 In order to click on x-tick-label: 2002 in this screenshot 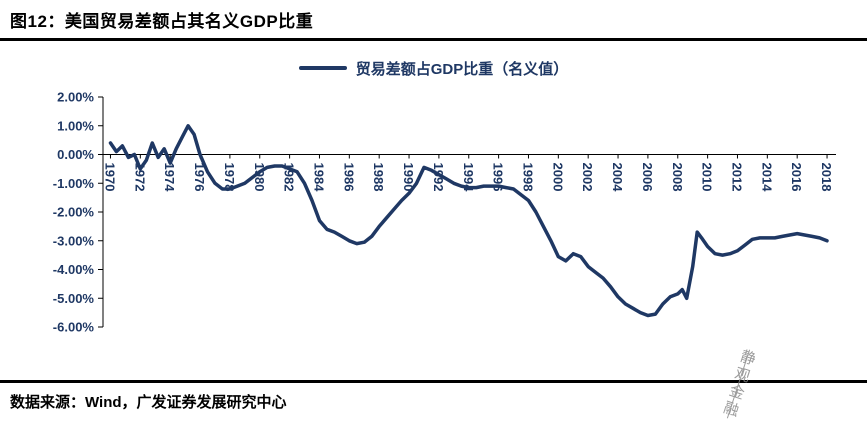, I will do `click(587, 177)`.